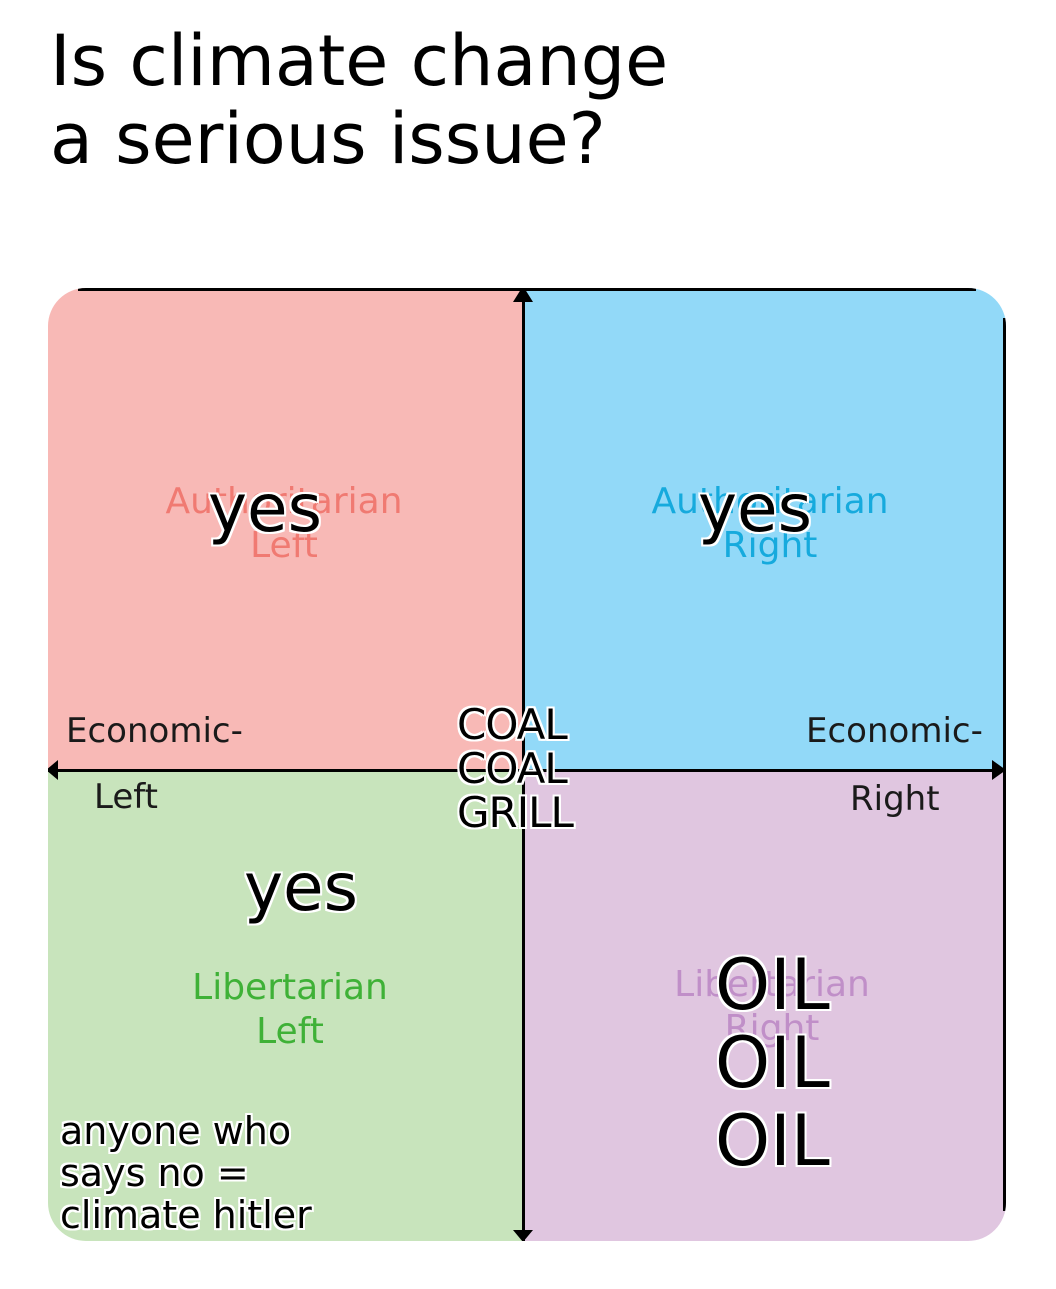  I want to click on economic-axis, so click(527, 770).